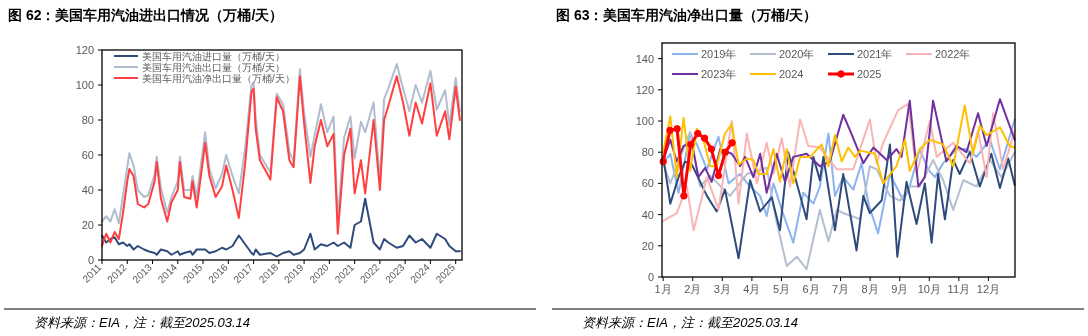 The height and width of the screenshot is (336, 1088). Describe the element at coordinates (644, 58) in the screenshot. I see `y-tick-label: 140` at that location.